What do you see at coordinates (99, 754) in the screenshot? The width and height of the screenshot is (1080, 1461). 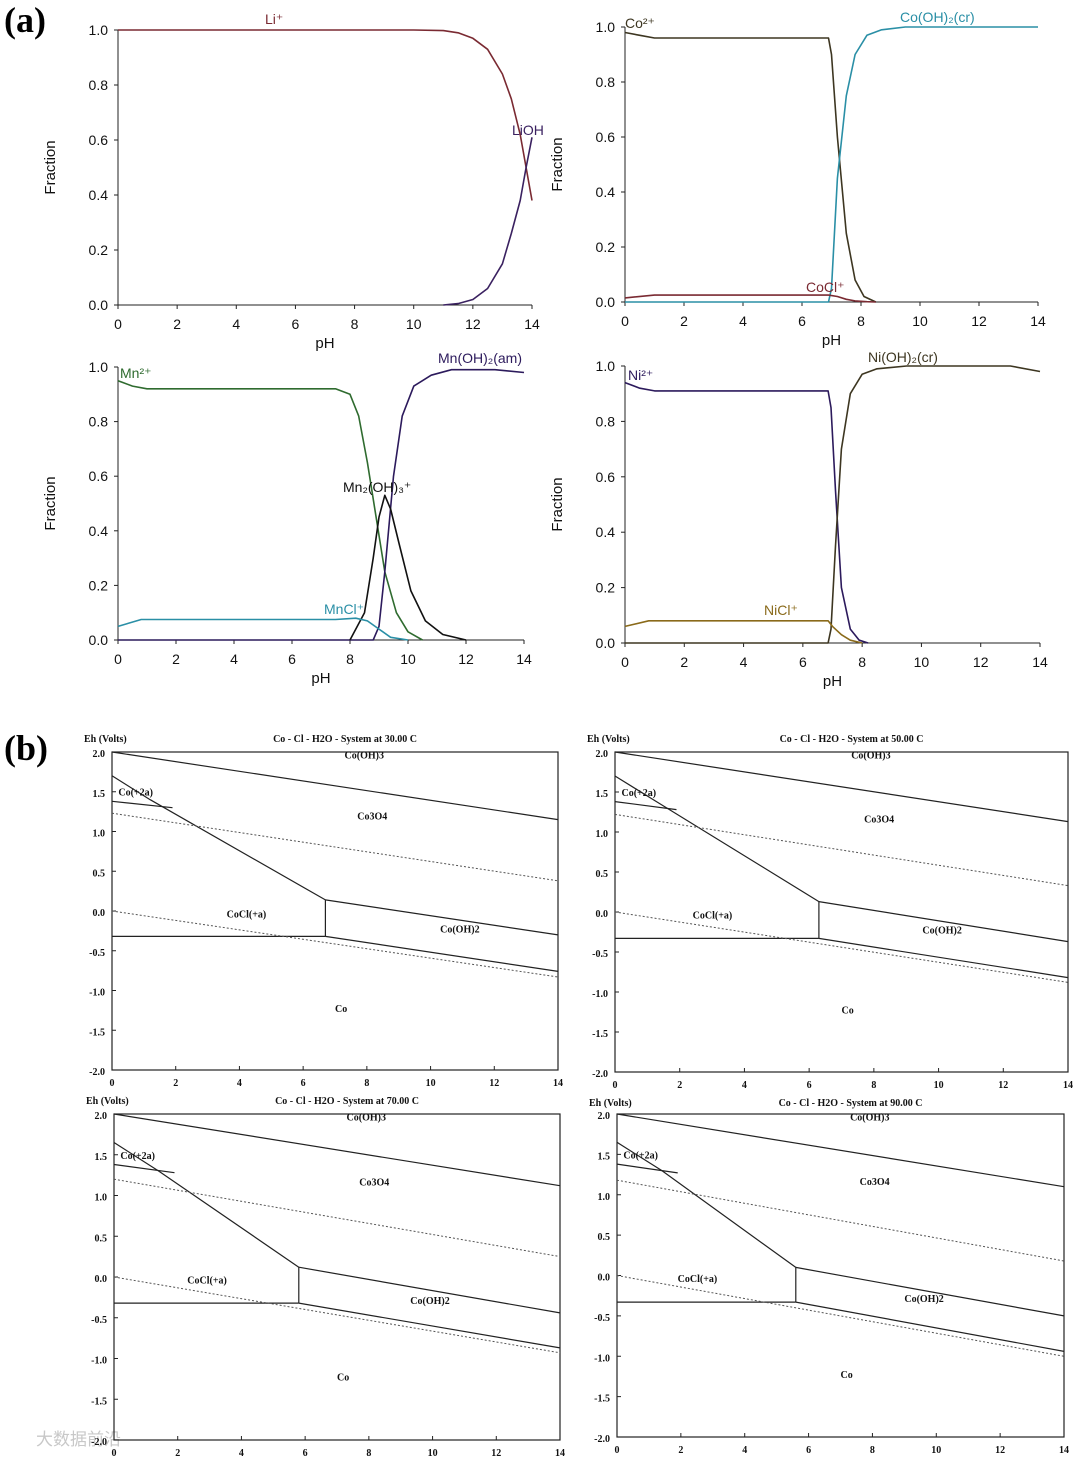 I see `y-tick-label: 2.0` at bounding box center [99, 754].